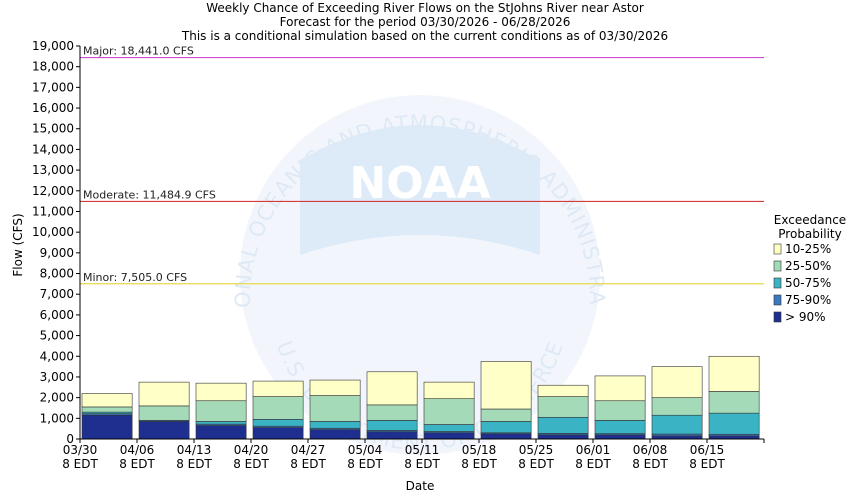 The width and height of the screenshot is (850, 500). Describe the element at coordinates (593, 450) in the screenshot. I see `x-tick-label-date: 06/01` at that location.